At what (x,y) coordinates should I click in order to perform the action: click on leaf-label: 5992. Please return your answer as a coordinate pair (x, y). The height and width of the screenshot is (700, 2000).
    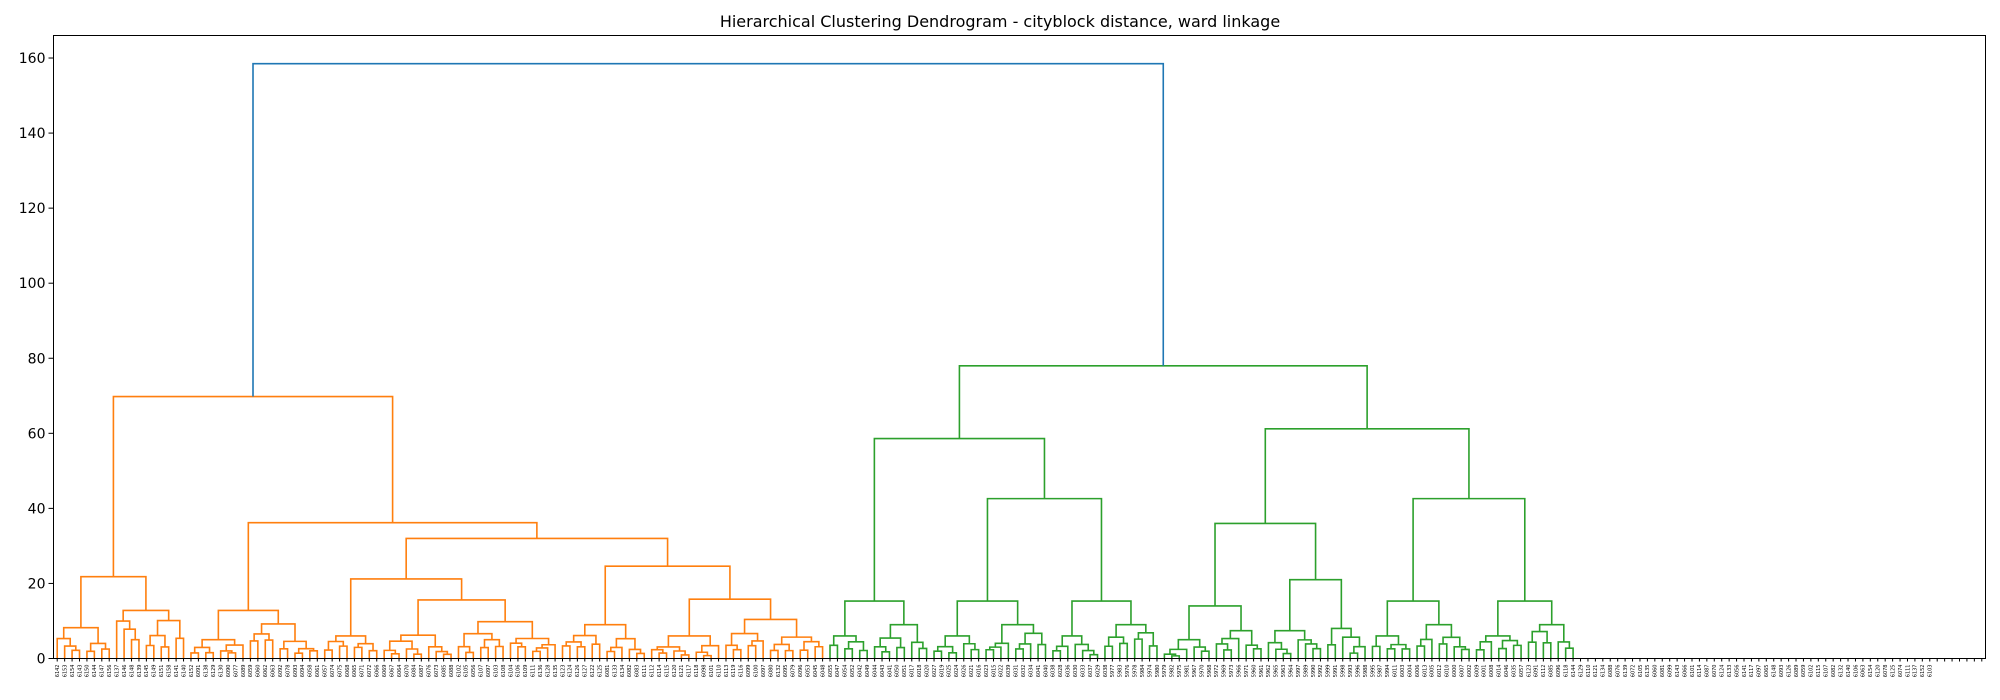
    Looking at the image, I should click on (1321, 671).